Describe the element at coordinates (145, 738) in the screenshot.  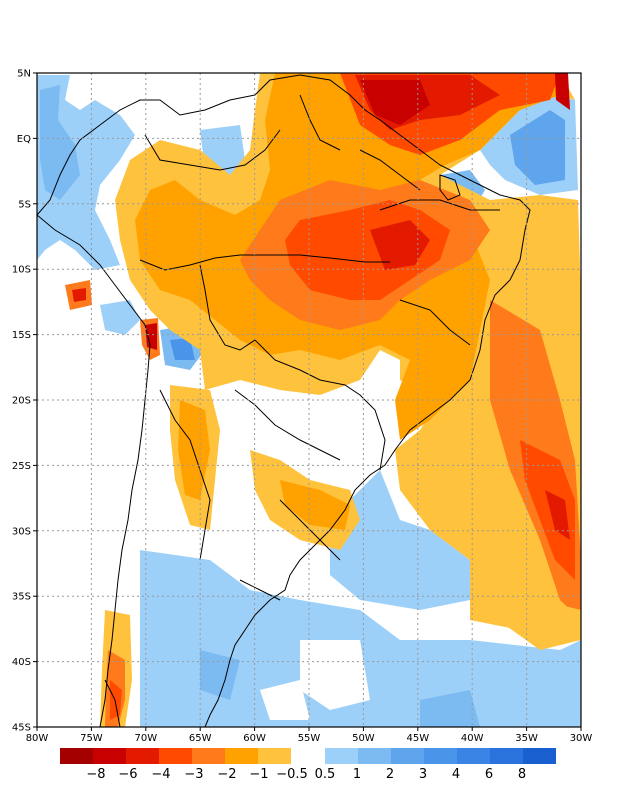
I see `lon-tick-label: 70W` at that location.